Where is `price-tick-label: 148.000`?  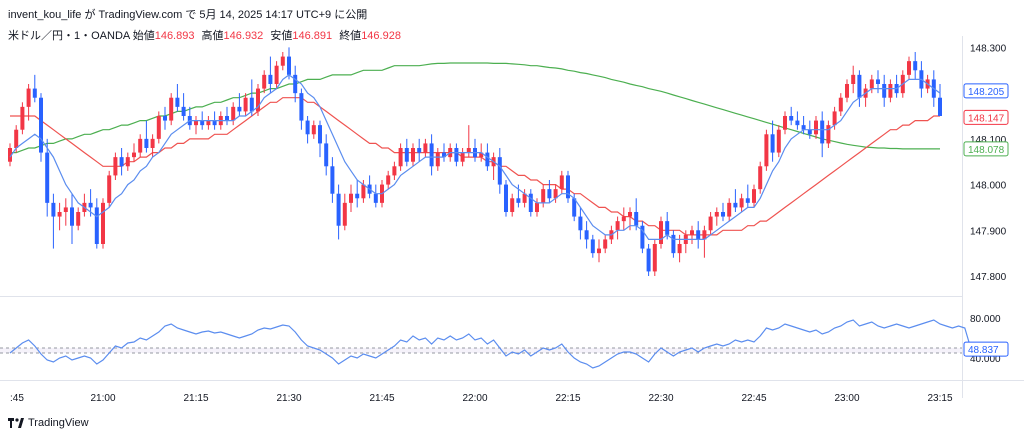
price-tick-label: 148.000 is located at coordinates (988, 186).